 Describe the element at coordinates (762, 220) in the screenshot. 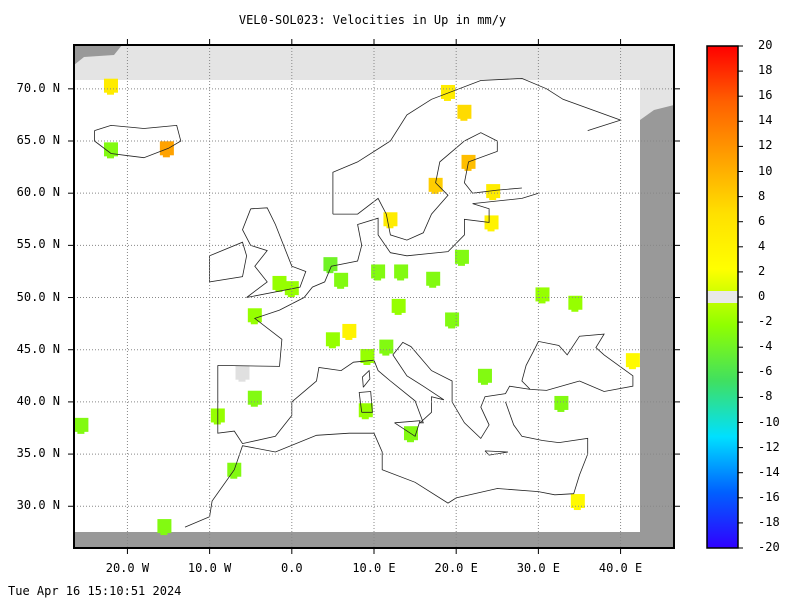

I see `colorbar-tick-label: 6` at that location.